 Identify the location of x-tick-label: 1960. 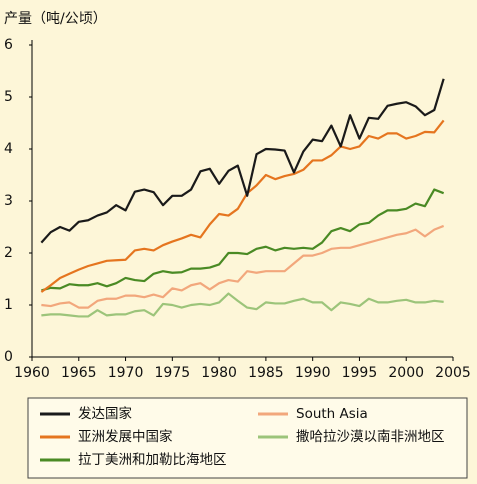
(32, 373).